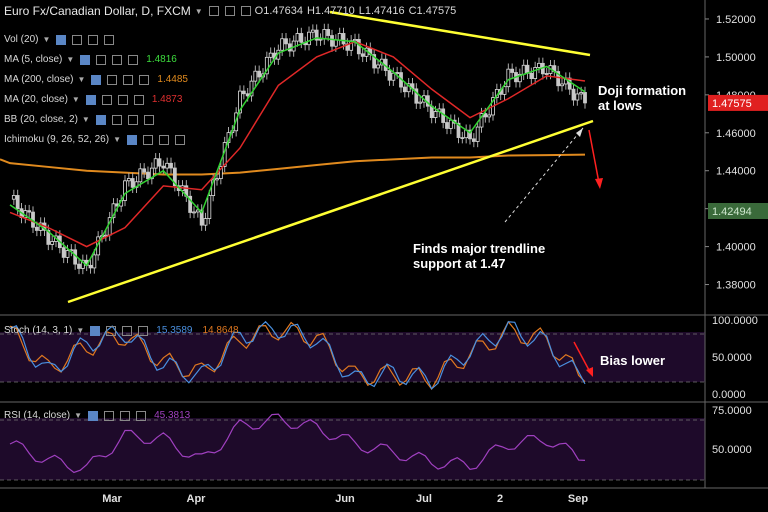 The width and height of the screenshot is (768, 512). I want to click on symbol-title: Euro Fx/Canadian Dollar, D, FXCM, so click(97, 11).